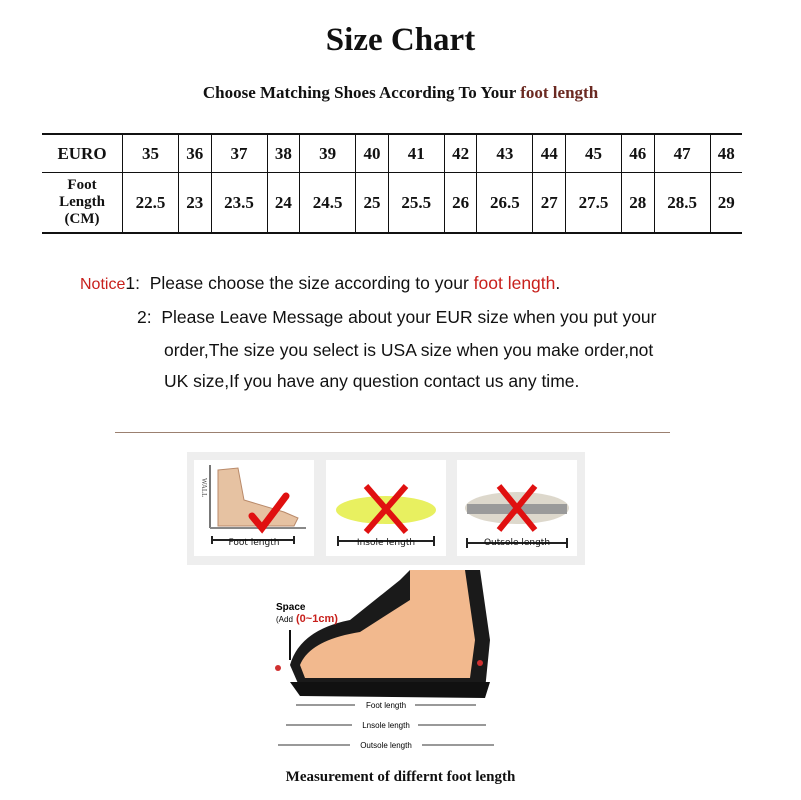  I want to click on outsole-cross-illustration, so click(517, 516).